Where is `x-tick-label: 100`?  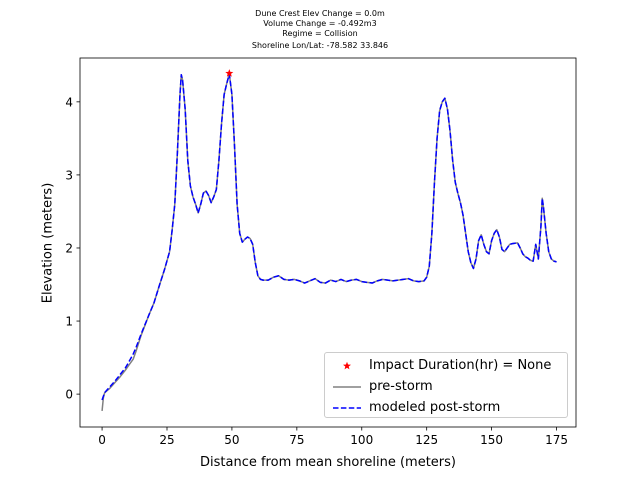
x-tick-label: 100 is located at coordinates (361, 440).